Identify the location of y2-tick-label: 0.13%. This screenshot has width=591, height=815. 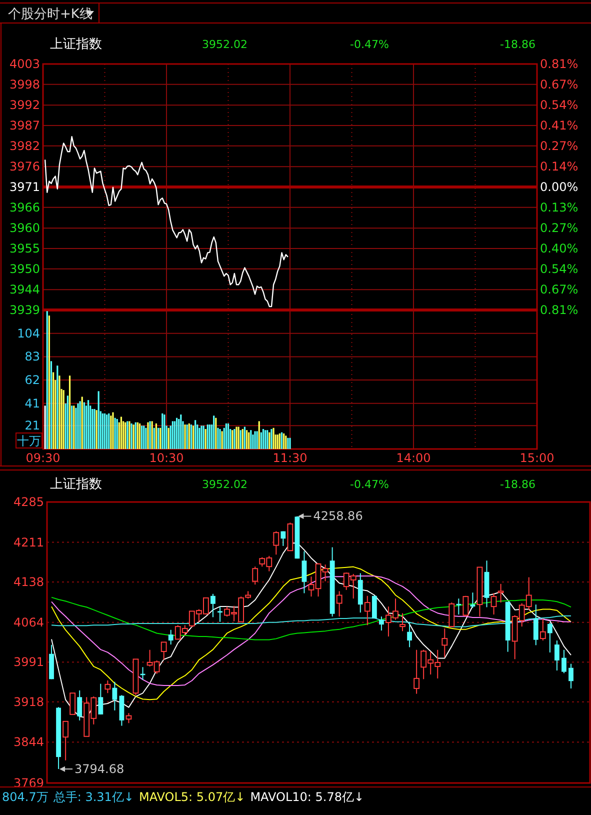
(559, 207).